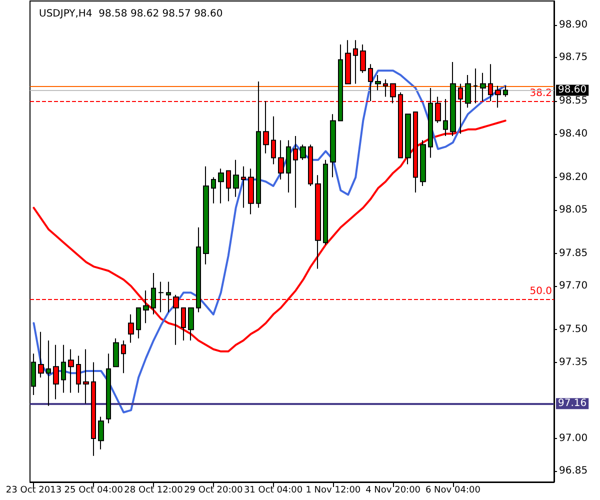 This screenshot has width=600, height=500. What do you see at coordinates (453, 491) in the screenshot?
I see `x-tick-label: 6 Nov 04:00` at bounding box center [453, 491].